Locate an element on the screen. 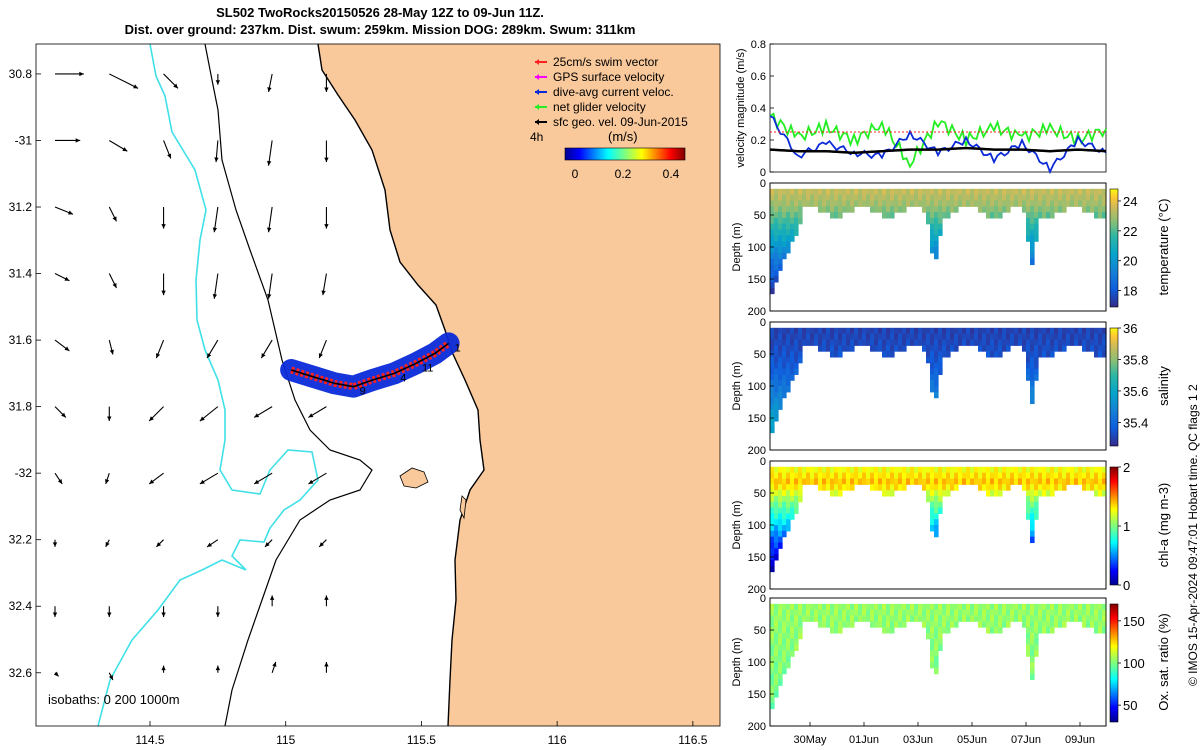 This screenshot has height=750, width=1200. velocity-ytick-label: 0.4 is located at coordinates (758, 109).